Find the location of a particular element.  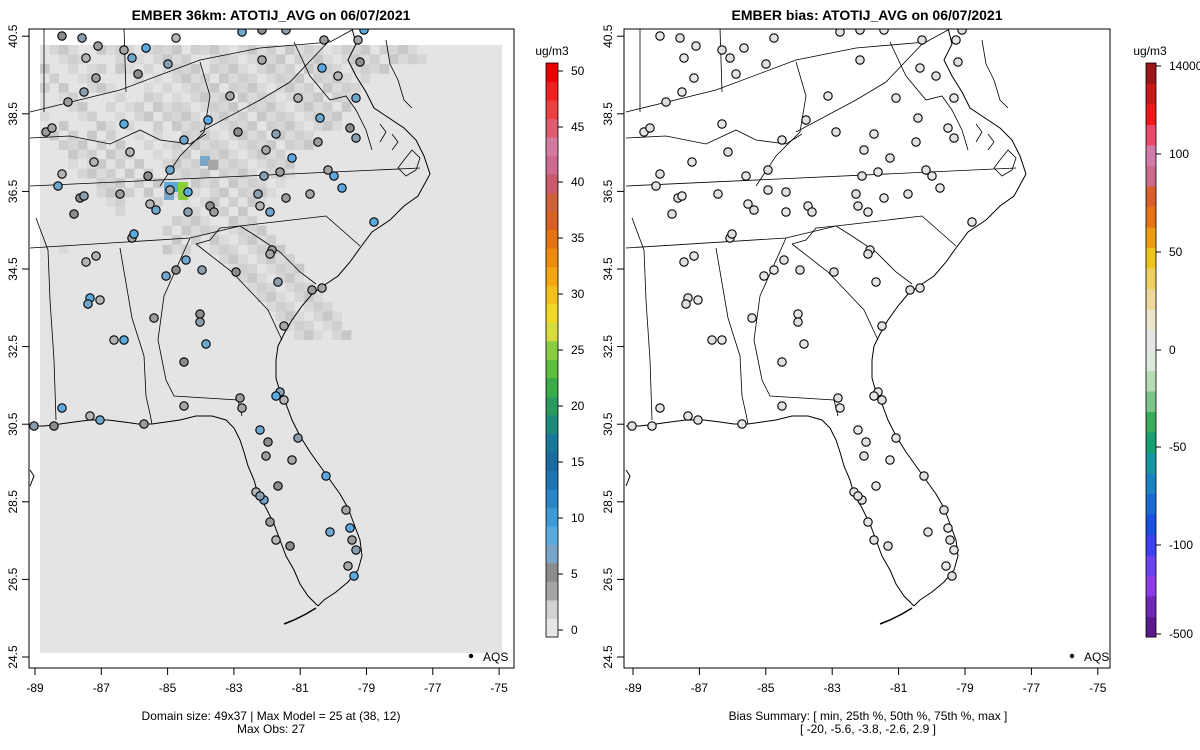

right-x-tick-label: -87 is located at coordinates (700, 688).